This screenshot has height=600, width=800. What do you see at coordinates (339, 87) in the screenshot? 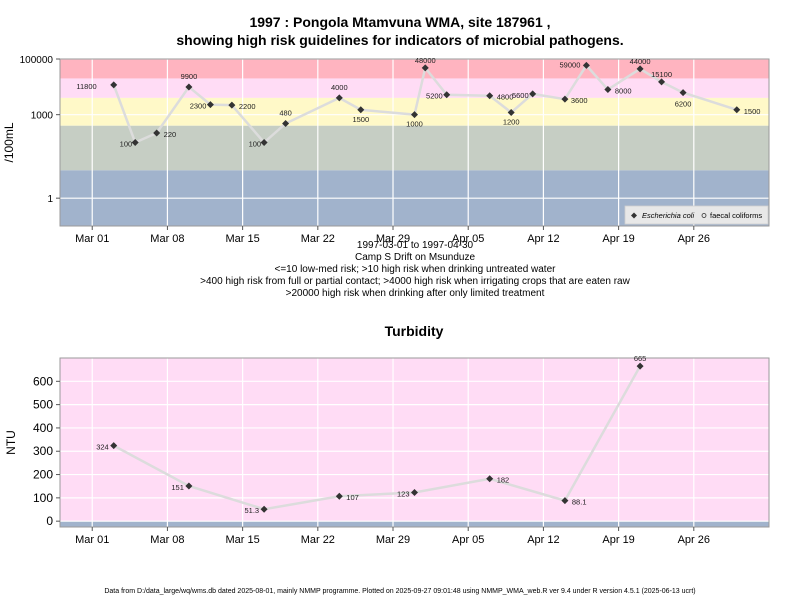
I see `data-label: 4000` at bounding box center [339, 87].